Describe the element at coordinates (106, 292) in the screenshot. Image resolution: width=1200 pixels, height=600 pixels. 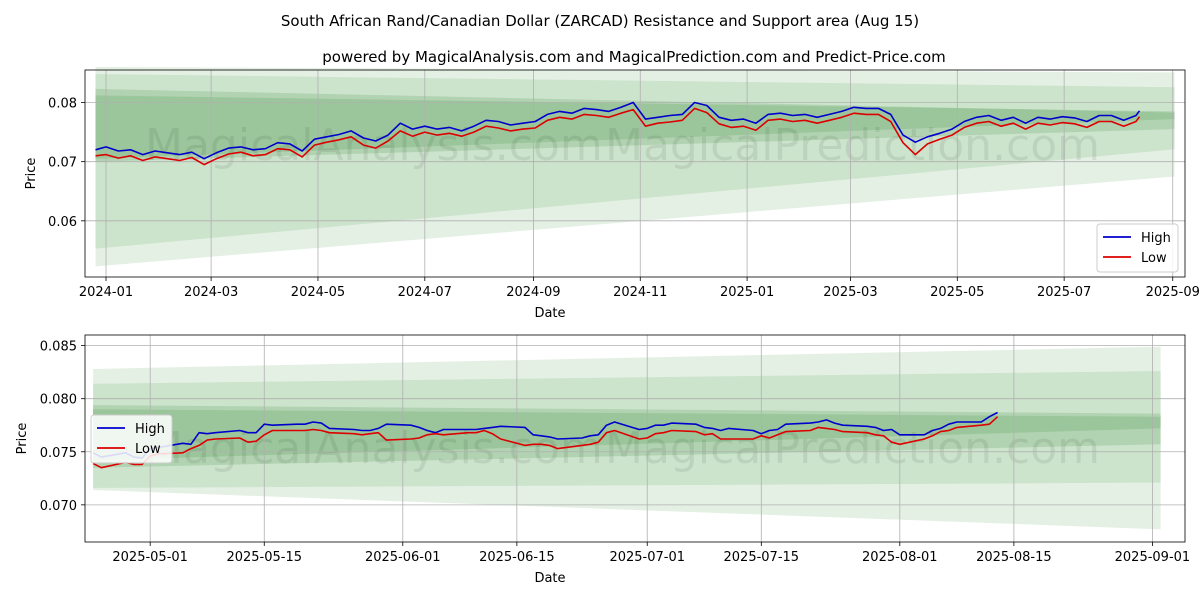
I see `x-tick-label: 2024-01` at that location.